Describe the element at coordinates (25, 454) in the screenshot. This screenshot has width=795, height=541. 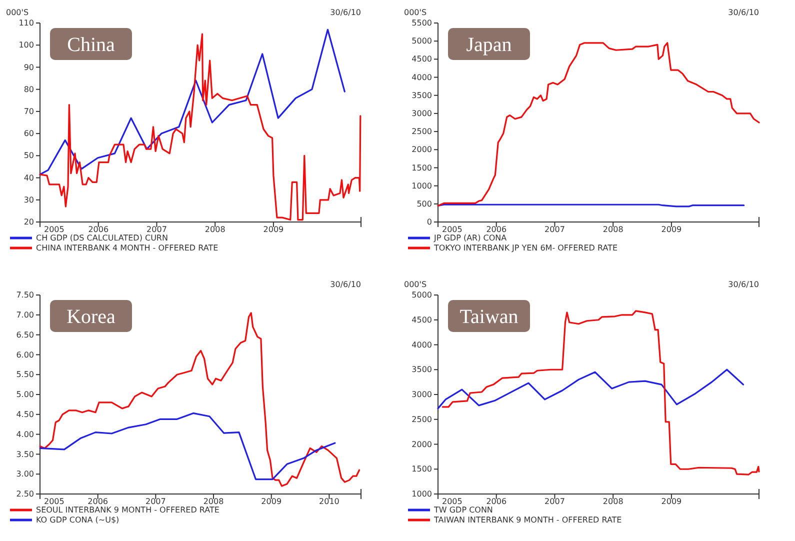
I see `y-tick-label: 3.50` at that location.